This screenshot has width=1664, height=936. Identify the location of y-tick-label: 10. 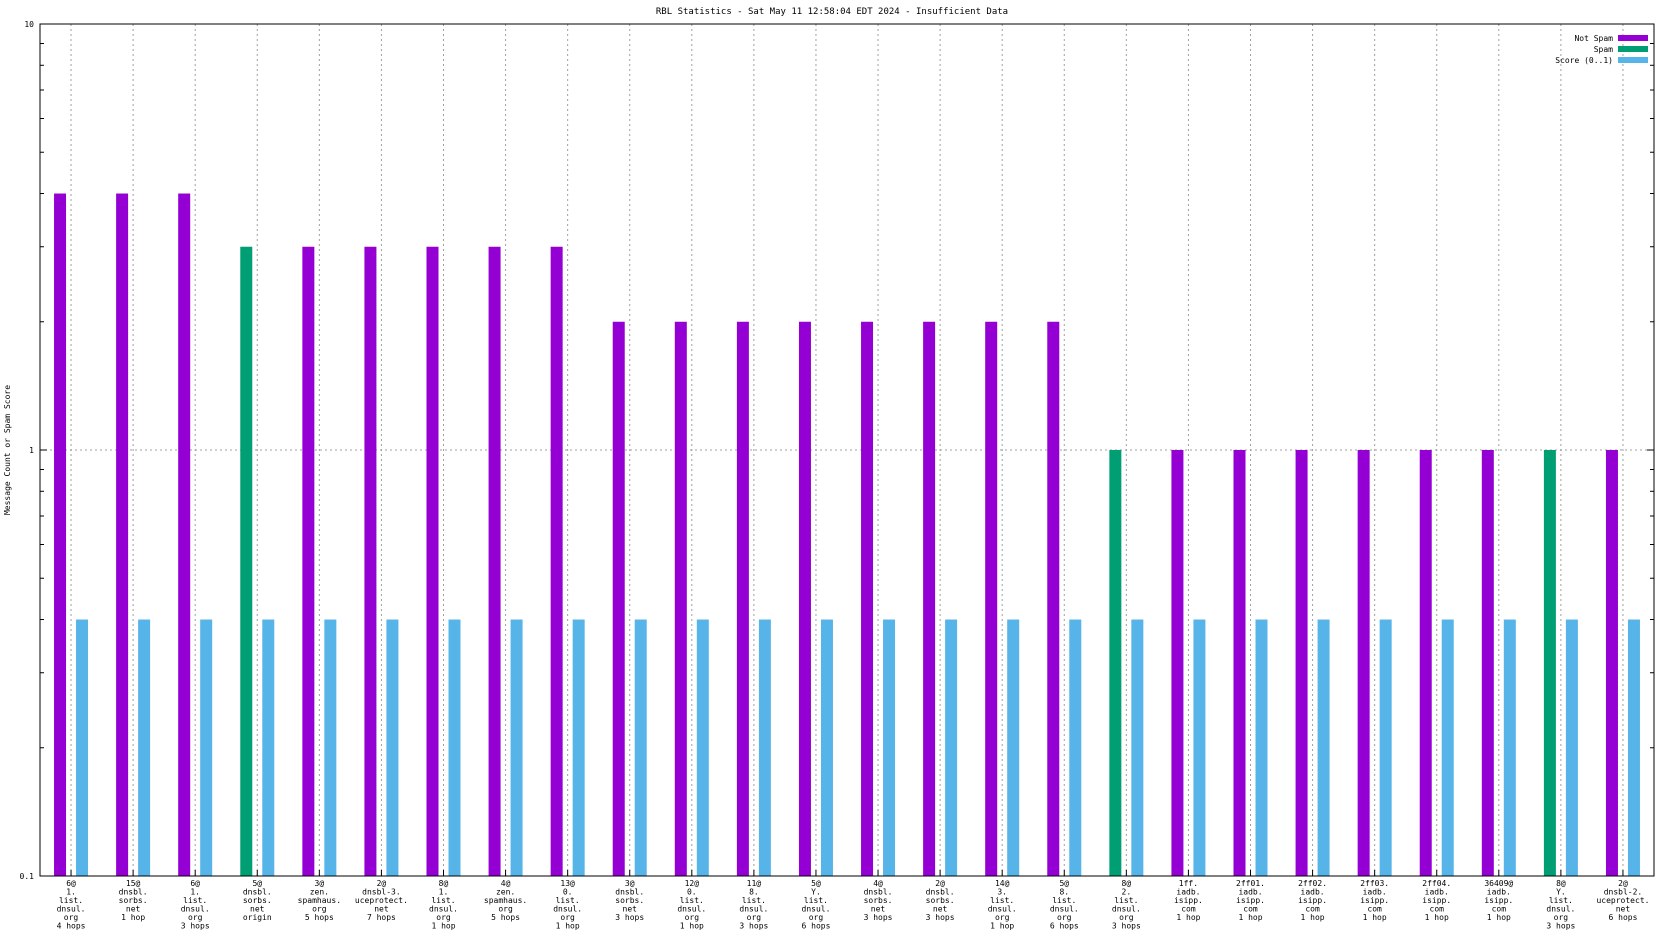
(29, 24).